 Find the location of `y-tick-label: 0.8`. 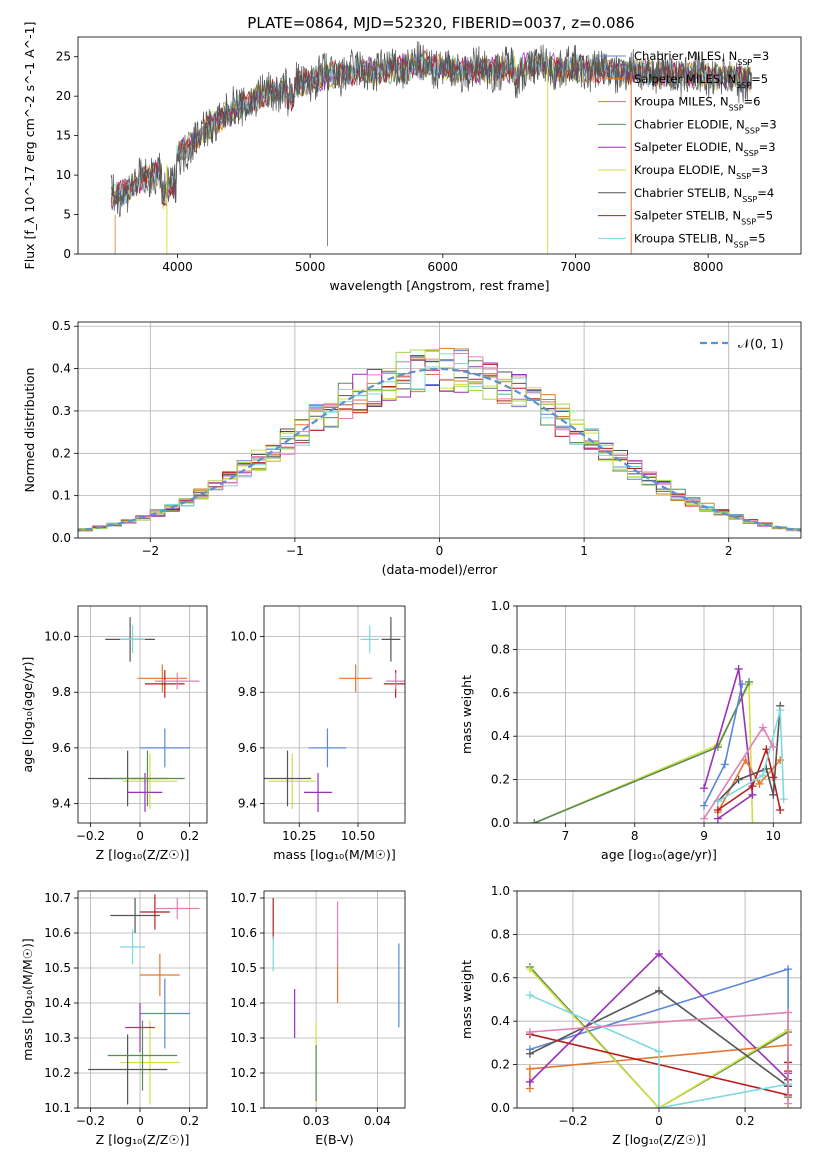

y-tick-label: 0.8 is located at coordinates (500, 649).